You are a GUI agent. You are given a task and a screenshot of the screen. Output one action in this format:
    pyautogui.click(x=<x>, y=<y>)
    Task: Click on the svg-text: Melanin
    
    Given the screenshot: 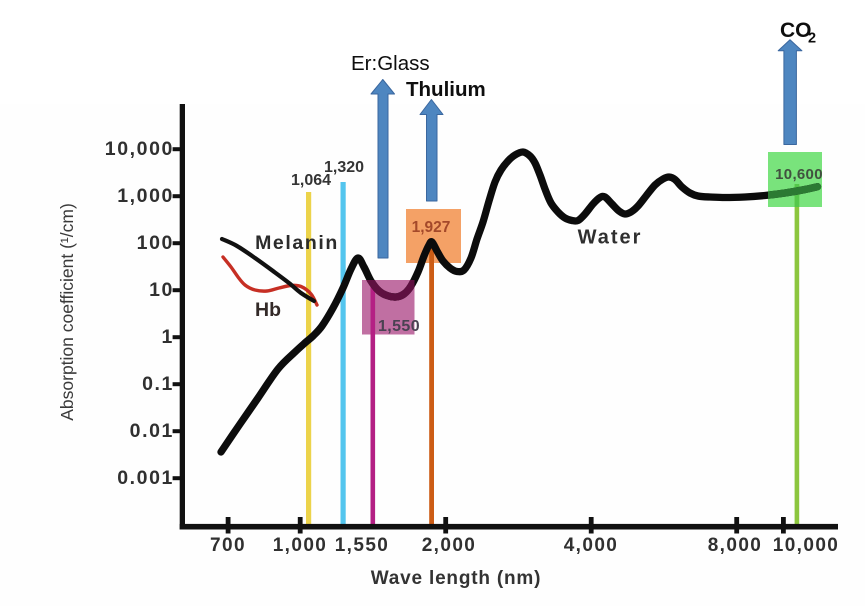 What is the action you would take?
    pyautogui.click(x=297, y=243)
    